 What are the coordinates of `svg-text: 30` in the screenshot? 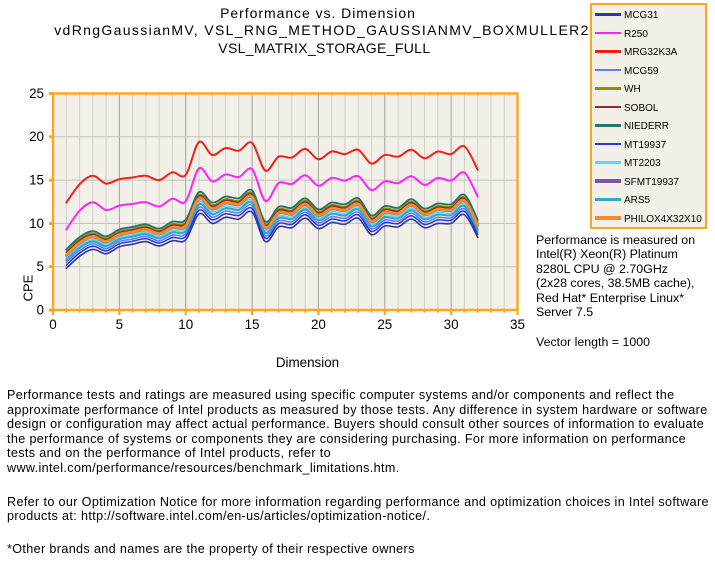 It's located at (451, 324).